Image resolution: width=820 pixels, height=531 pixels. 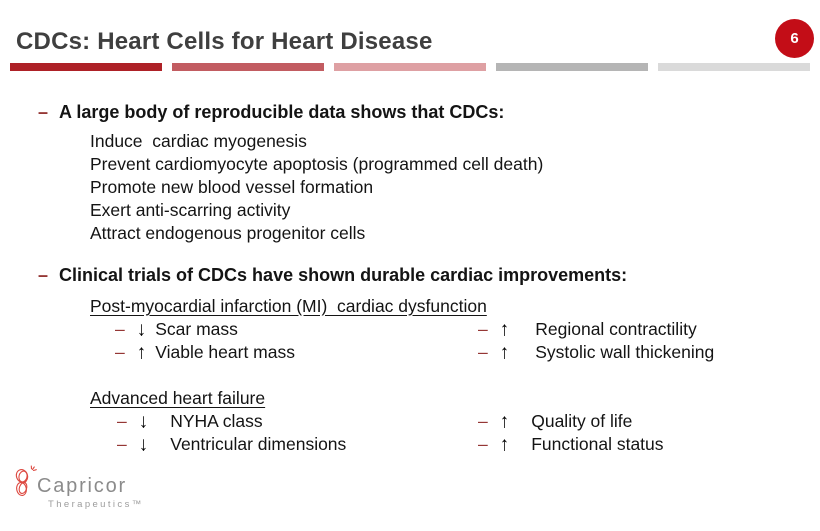 What do you see at coordinates (258, 444) in the screenshot?
I see `list-item-label: Ventricular dimensions` at bounding box center [258, 444].